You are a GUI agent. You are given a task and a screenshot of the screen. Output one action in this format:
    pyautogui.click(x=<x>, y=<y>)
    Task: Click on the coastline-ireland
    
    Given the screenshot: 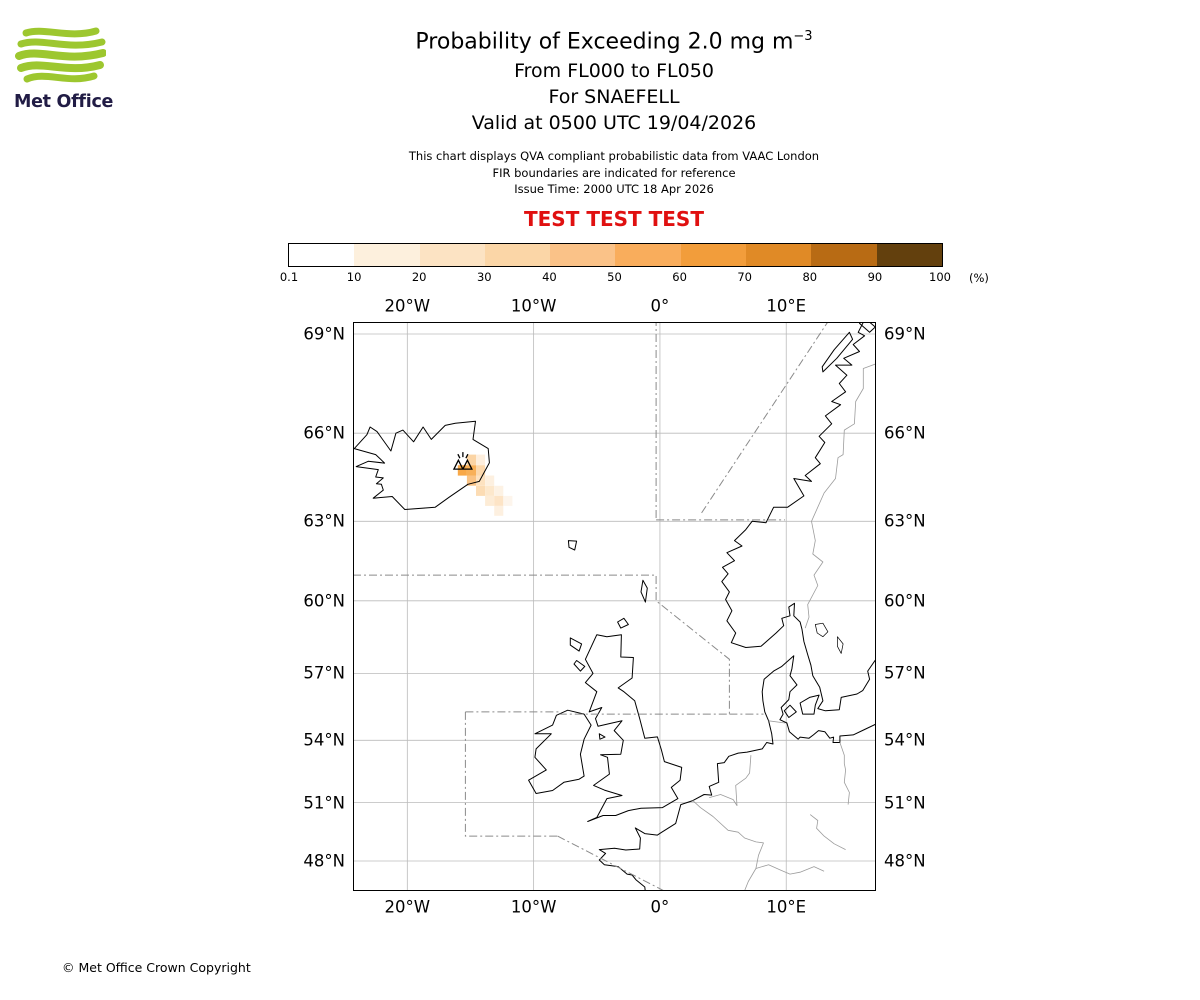 What is the action you would take?
    pyautogui.click(x=560, y=751)
    